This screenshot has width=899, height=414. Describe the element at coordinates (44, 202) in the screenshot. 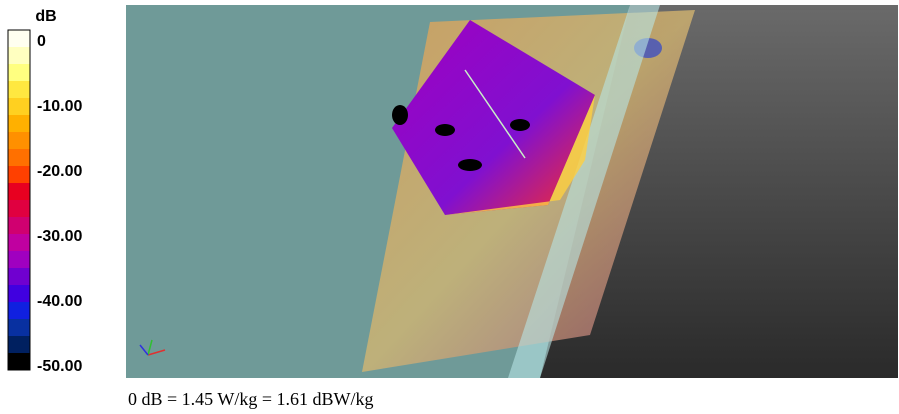

I see `colorbar: 0 -10.00 -20.00 -30.00 -40.00 -50.00` at that location.